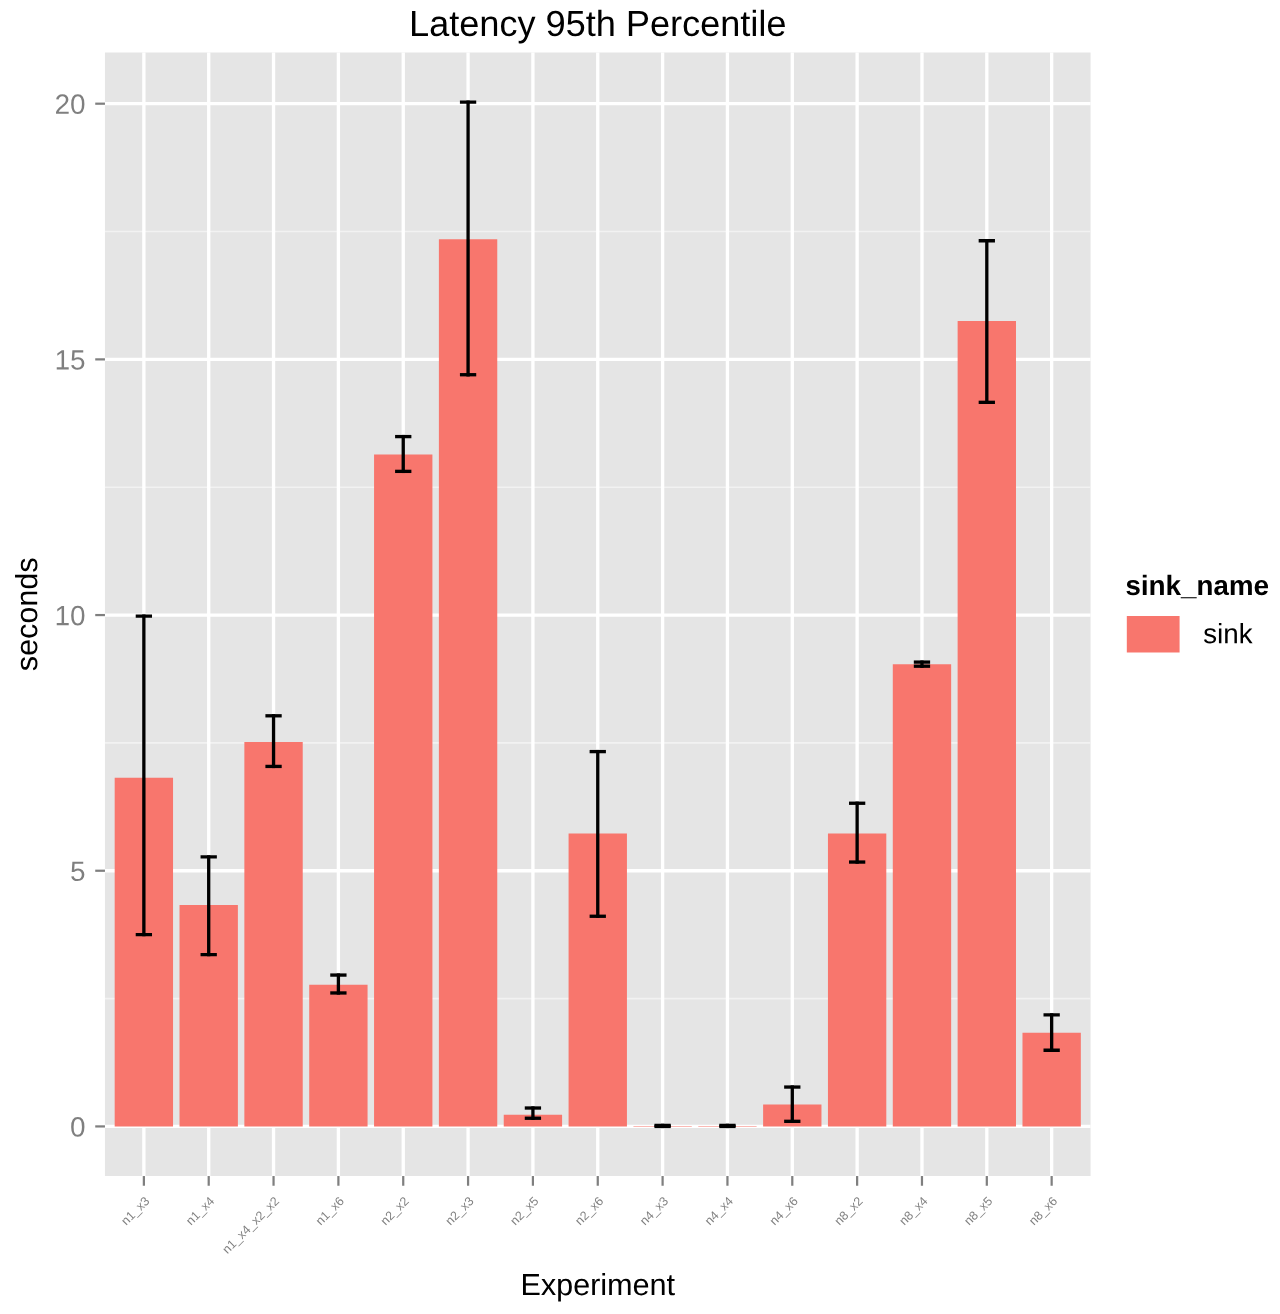  What do you see at coordinates (70, 104) in the screenshot?
I see `y-tick-label: 20` at bounding box center [70, 104].